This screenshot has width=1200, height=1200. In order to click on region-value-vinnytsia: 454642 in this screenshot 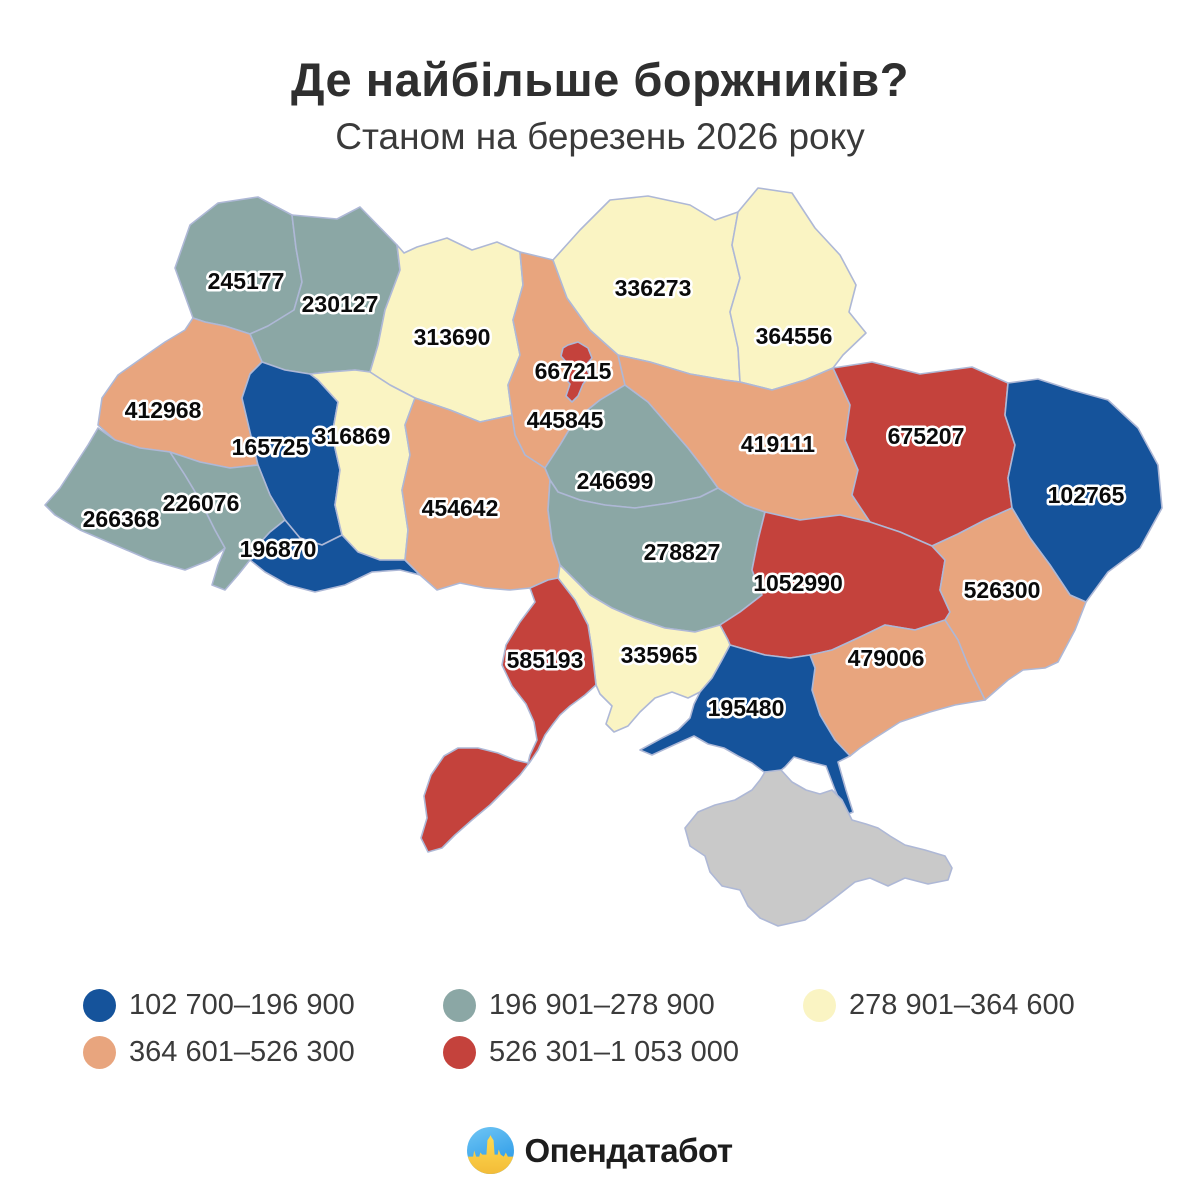, I will do `click(460, 508)`.